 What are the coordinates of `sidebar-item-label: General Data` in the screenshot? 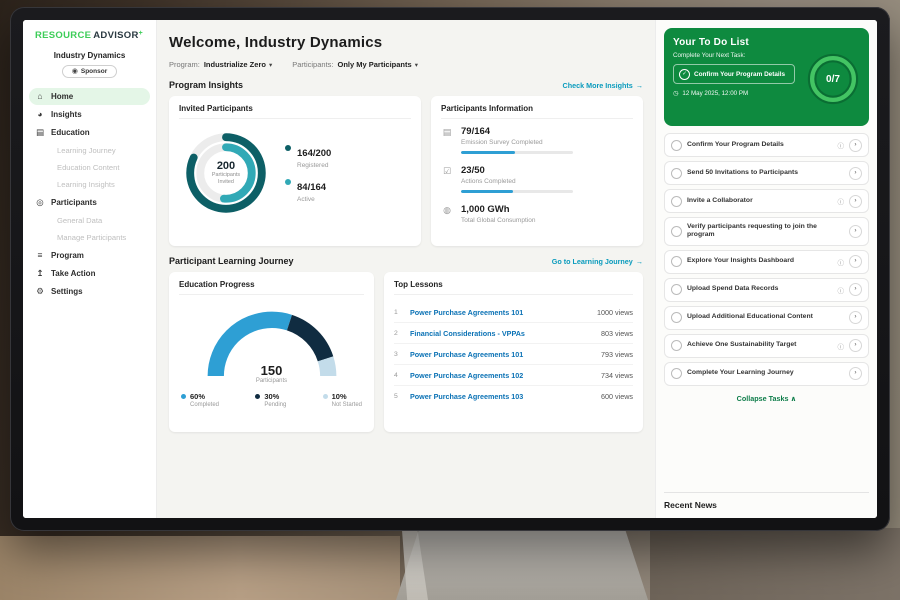 It's located at (80, 220).